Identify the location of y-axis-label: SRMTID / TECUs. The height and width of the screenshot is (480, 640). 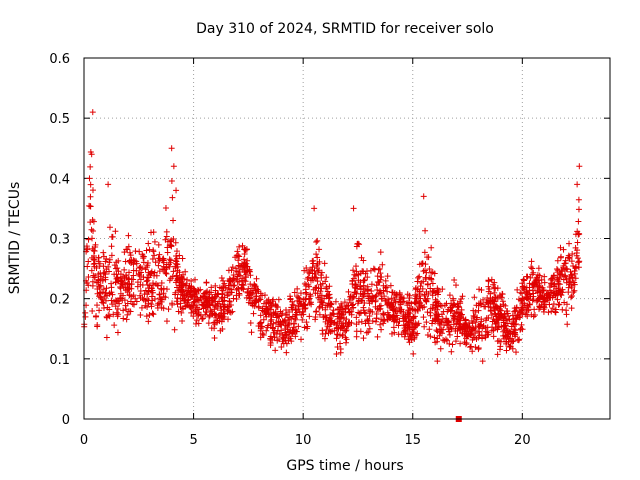
(15, 238).